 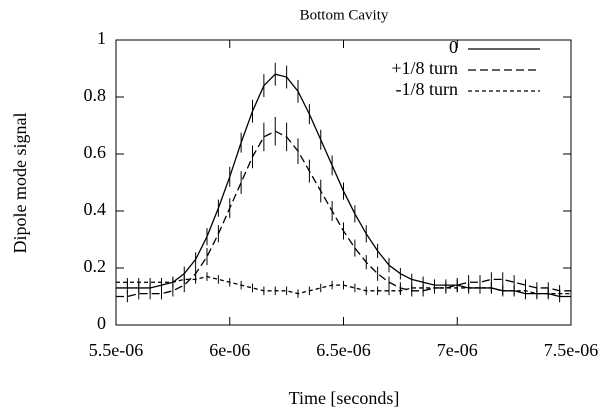 What do you see at coordinates (95, 209) in the screenshot?
I see `y-tick-label: 0.4` at bounding box center [95, 209].